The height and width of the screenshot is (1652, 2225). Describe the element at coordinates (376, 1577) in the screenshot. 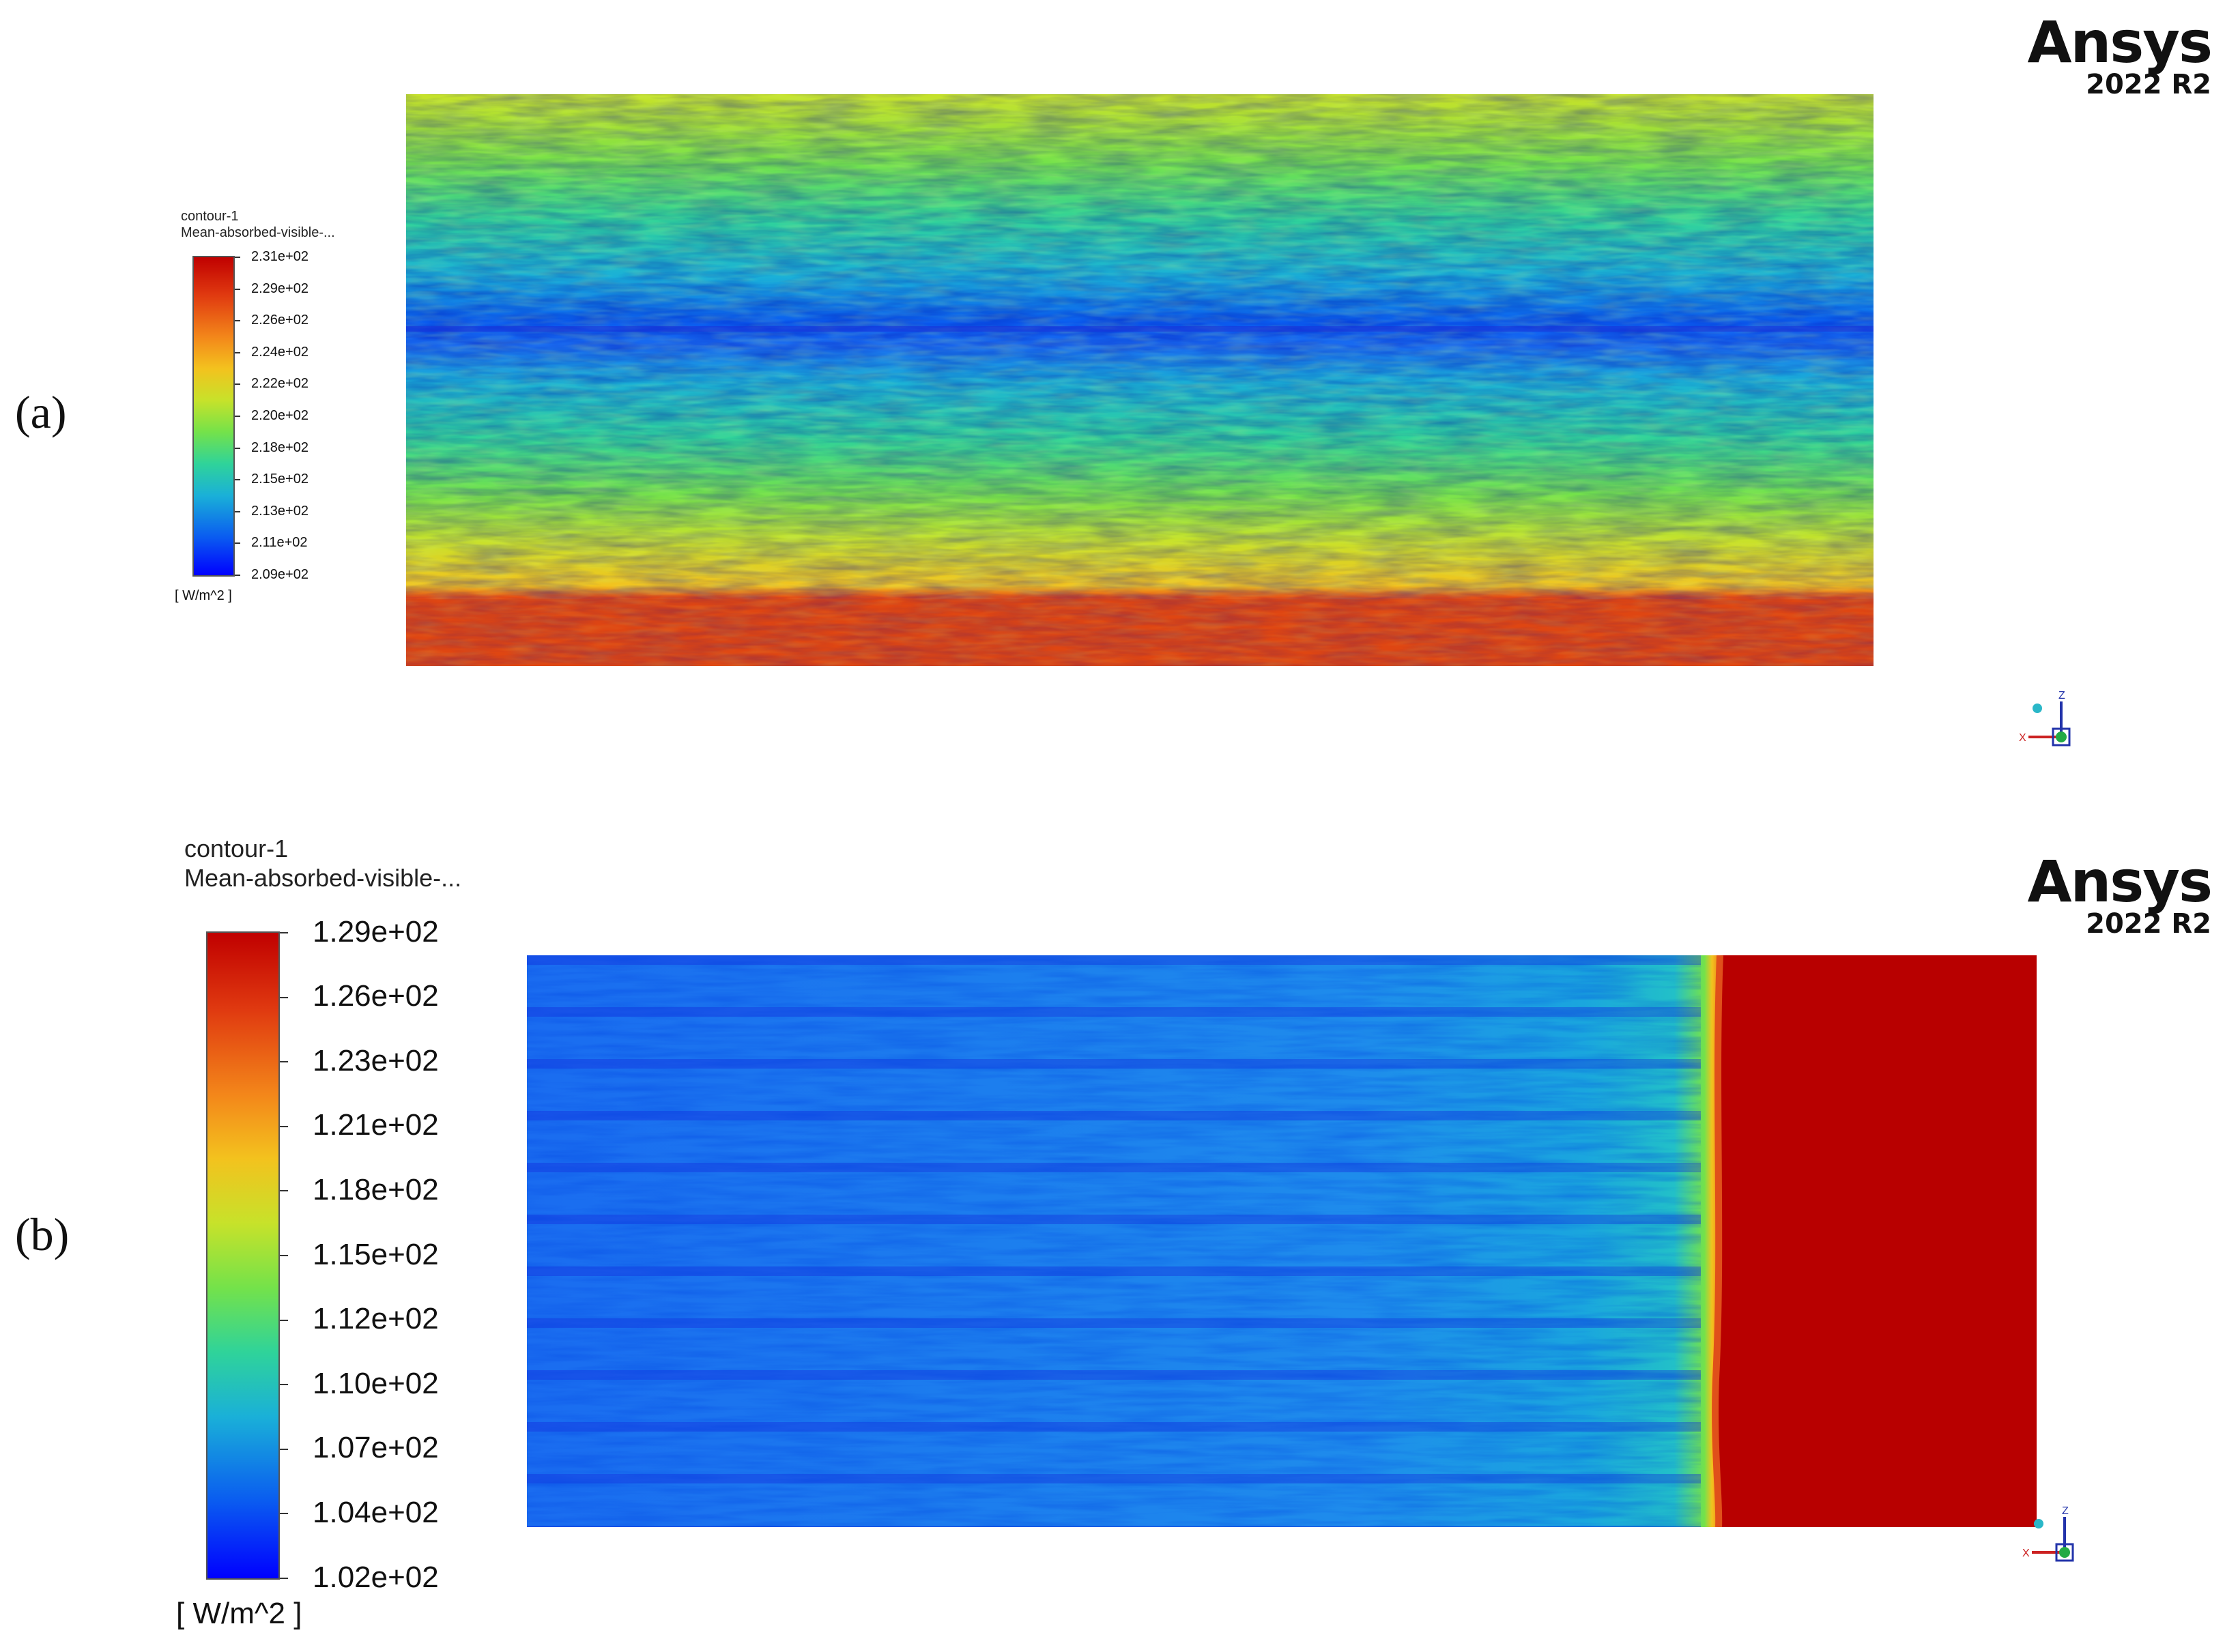

I see `colorbar-tick-label: 1.02e+02` at that location.